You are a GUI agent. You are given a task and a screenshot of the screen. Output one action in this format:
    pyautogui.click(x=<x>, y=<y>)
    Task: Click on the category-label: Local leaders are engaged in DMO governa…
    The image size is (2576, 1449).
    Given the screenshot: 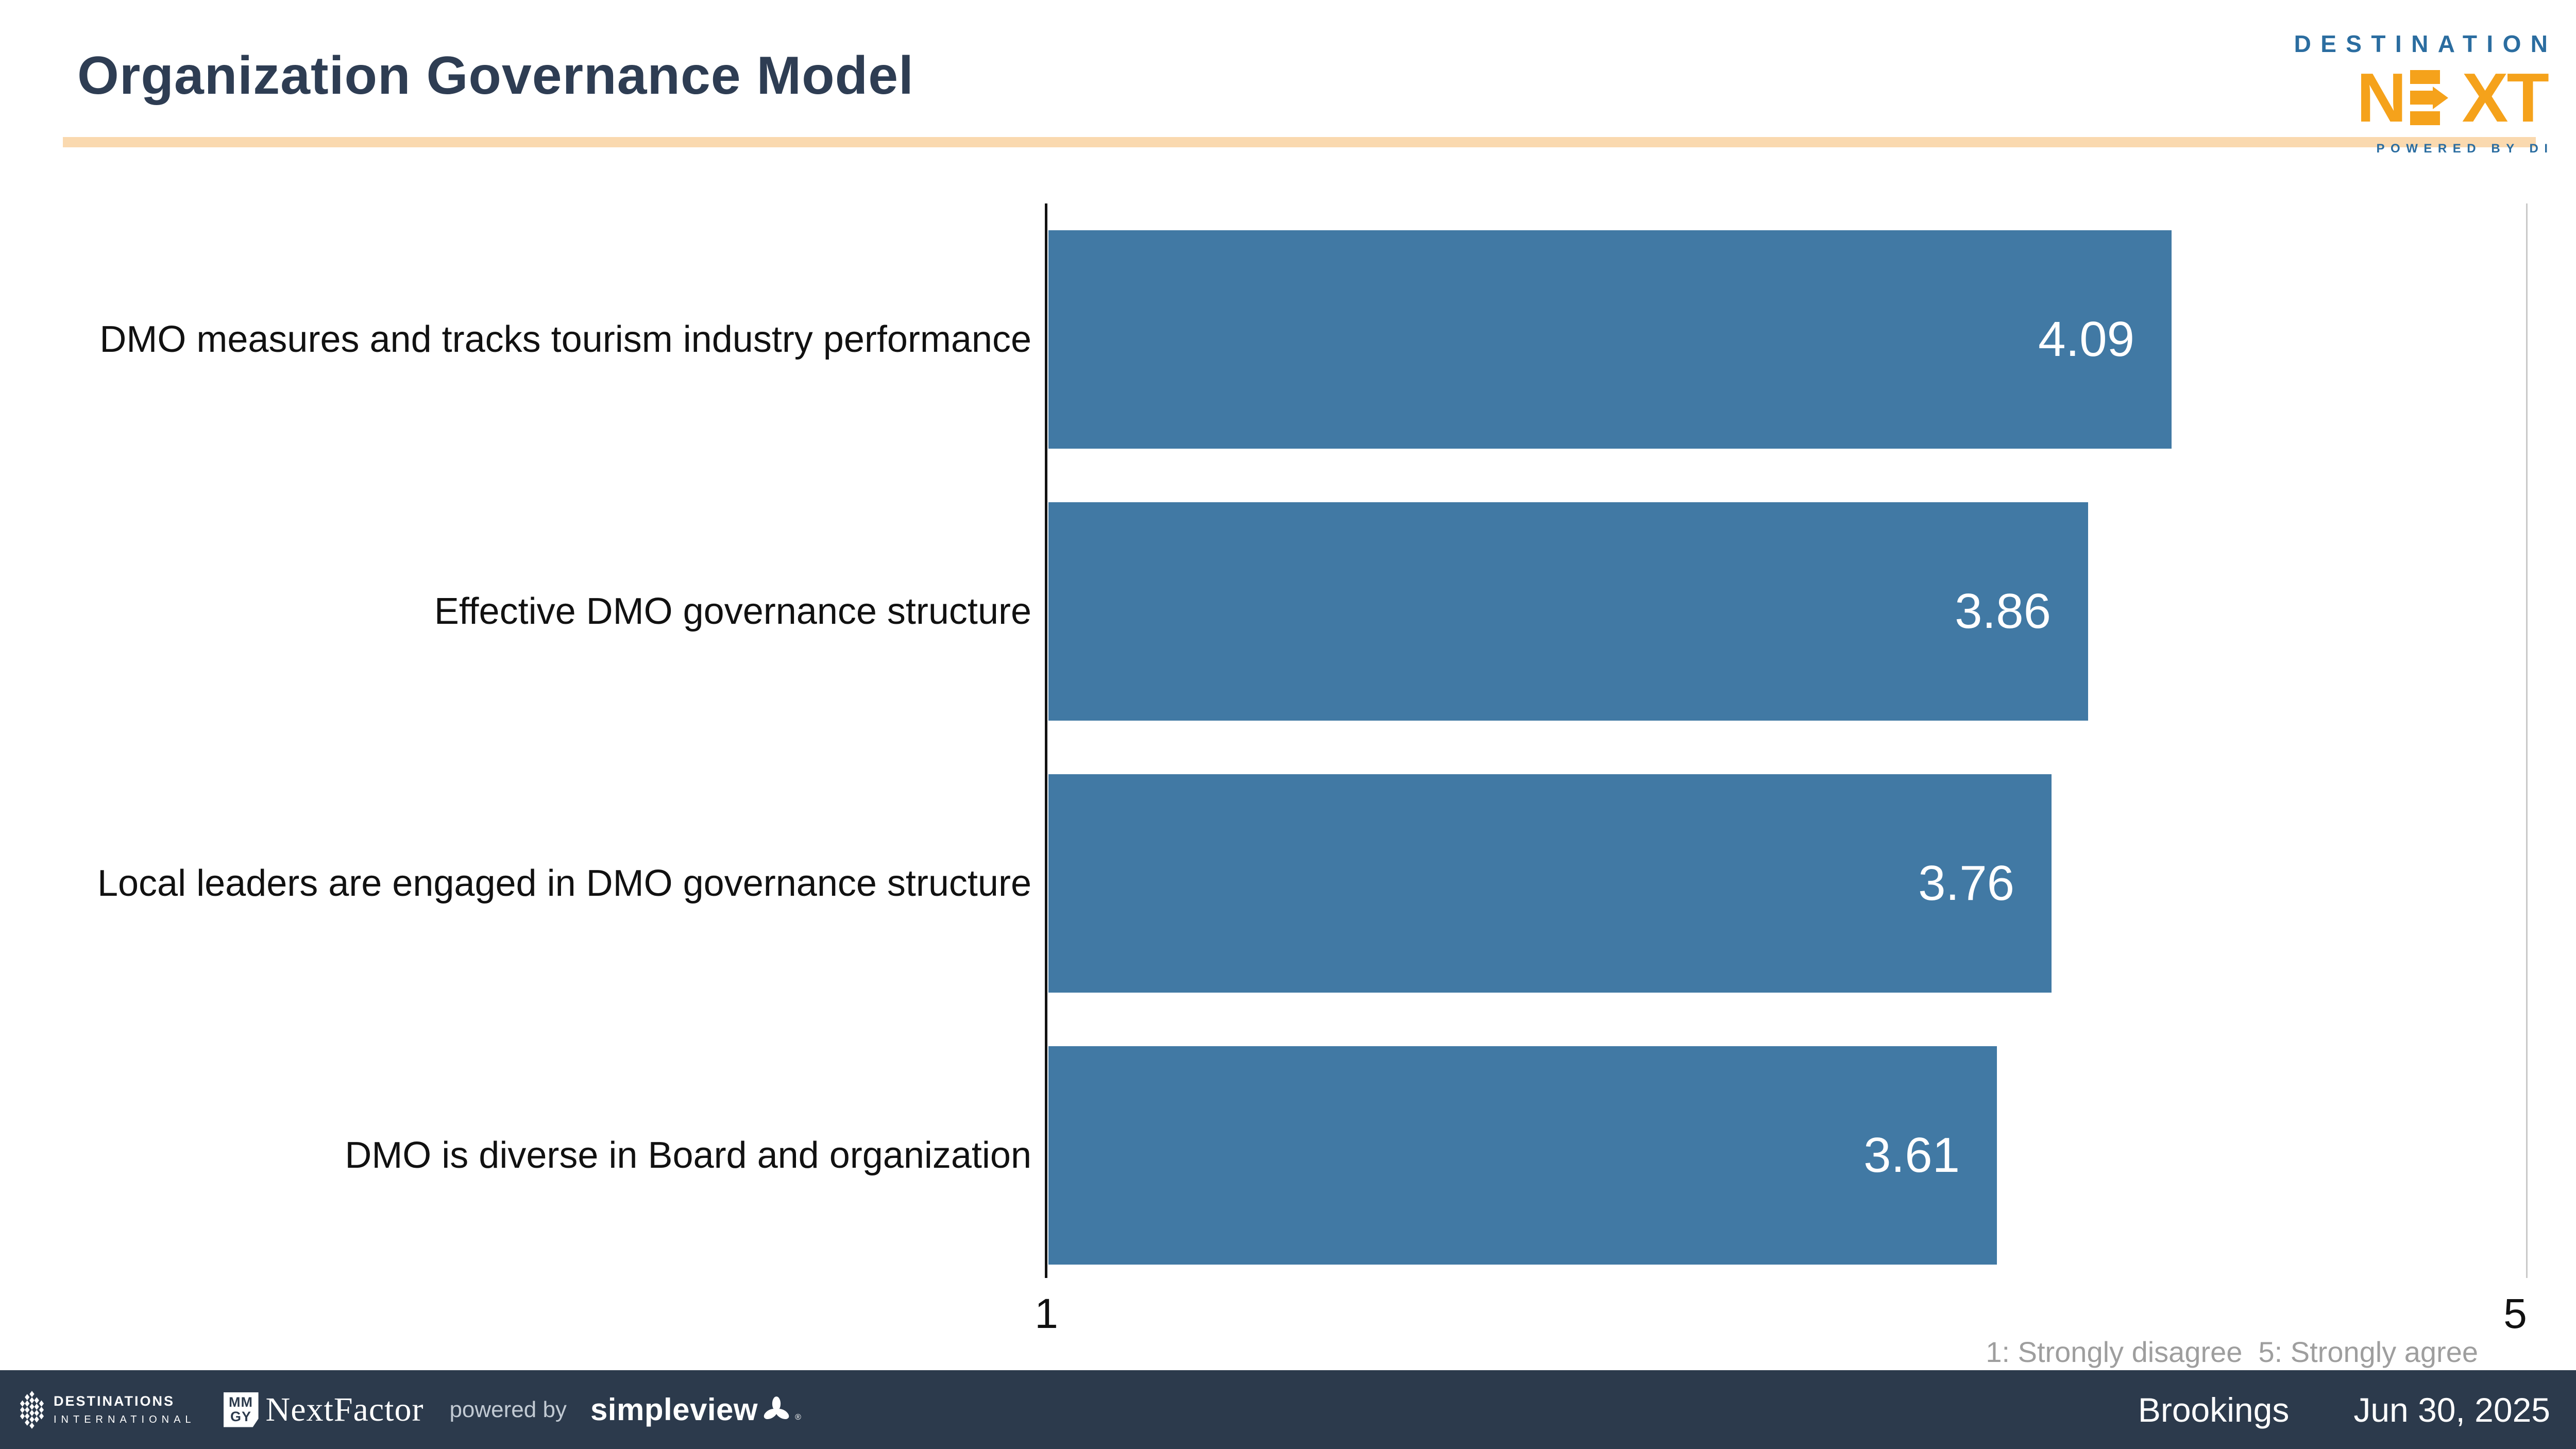 What is the action you would take?
    pyautogui.click(x=564, y=883)
    